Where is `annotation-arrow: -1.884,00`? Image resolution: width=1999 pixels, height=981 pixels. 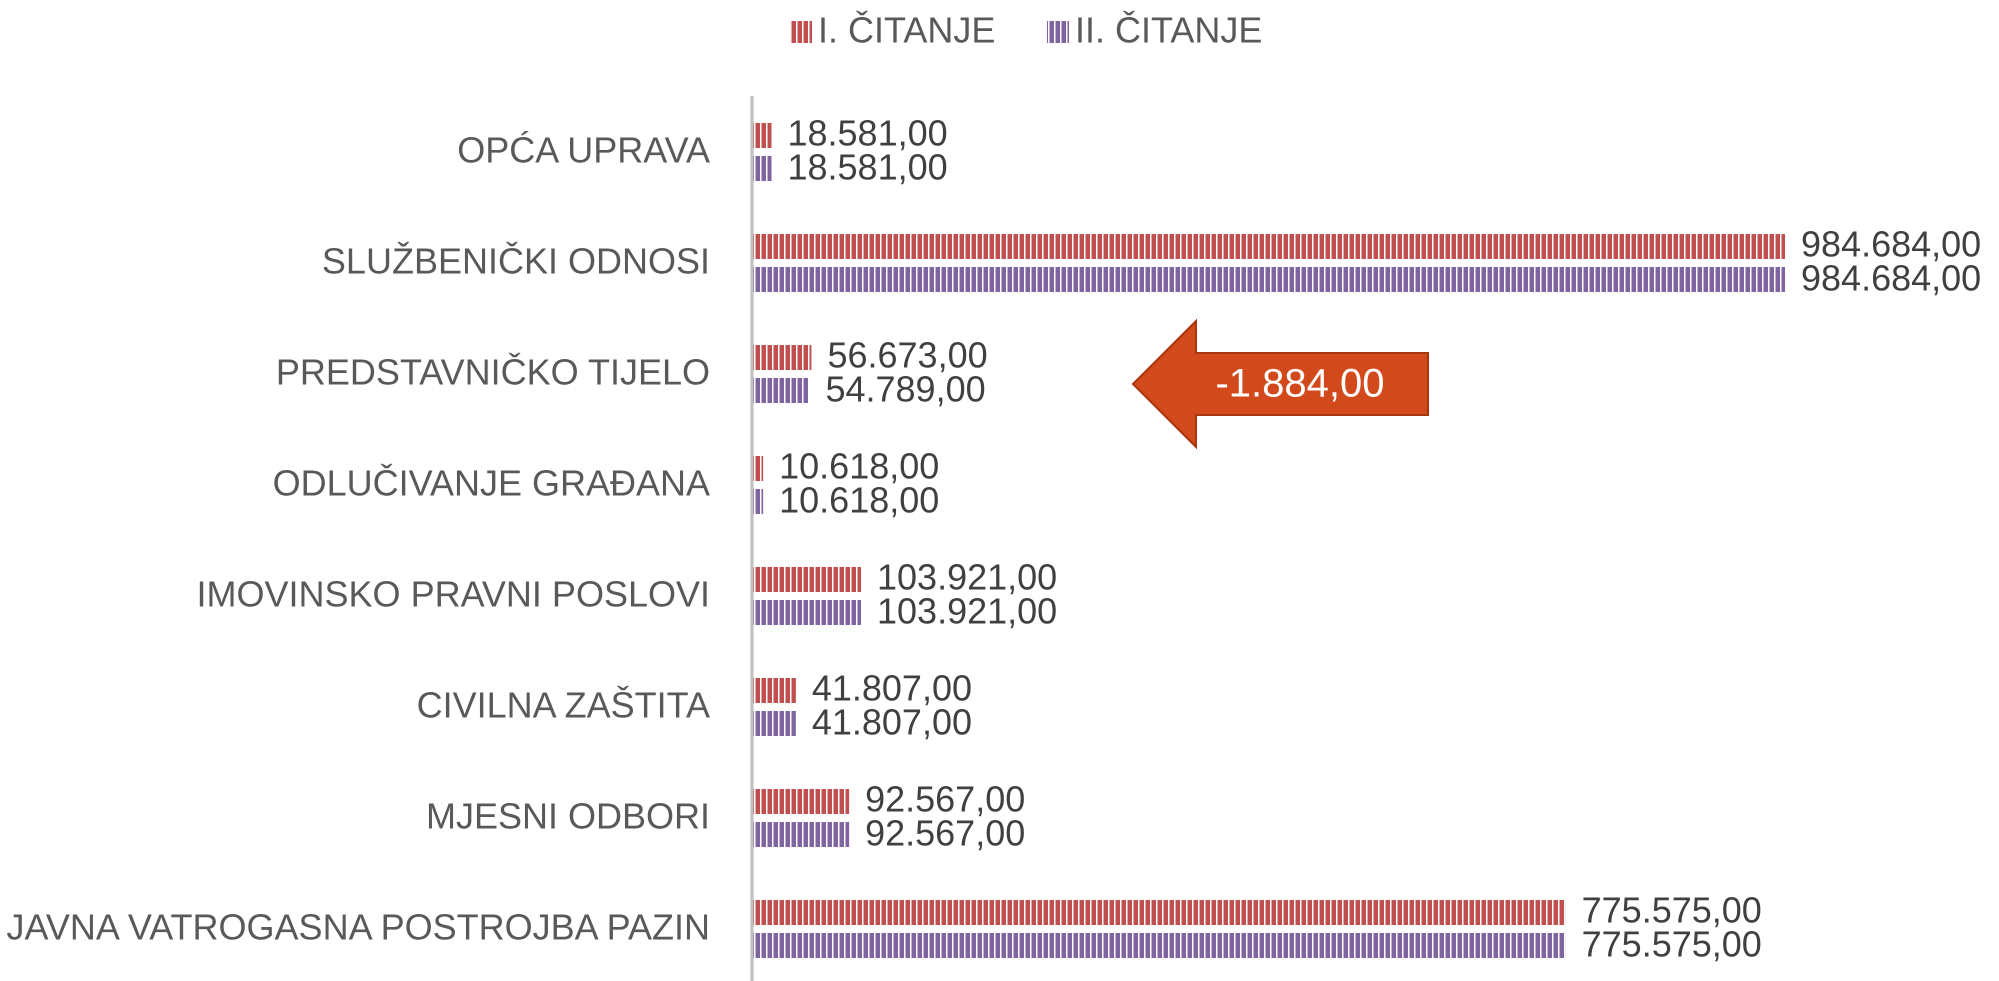 annotation-arrow: -1.884,00 is located at coordinates (1280, 384).